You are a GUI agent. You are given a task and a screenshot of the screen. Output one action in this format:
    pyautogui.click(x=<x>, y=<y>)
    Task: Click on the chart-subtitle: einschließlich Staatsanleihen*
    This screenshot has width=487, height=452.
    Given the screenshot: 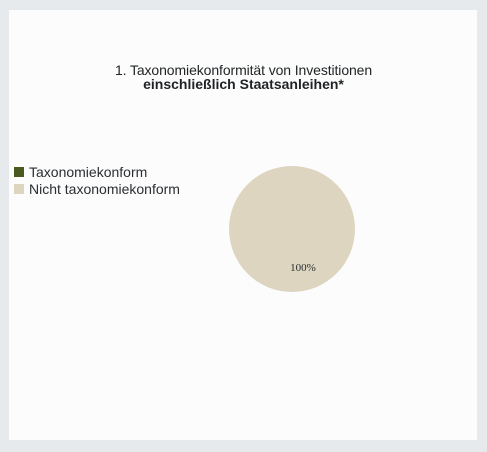 What is the action you would take?
    pyautogui.click(x=243, y=84)
    